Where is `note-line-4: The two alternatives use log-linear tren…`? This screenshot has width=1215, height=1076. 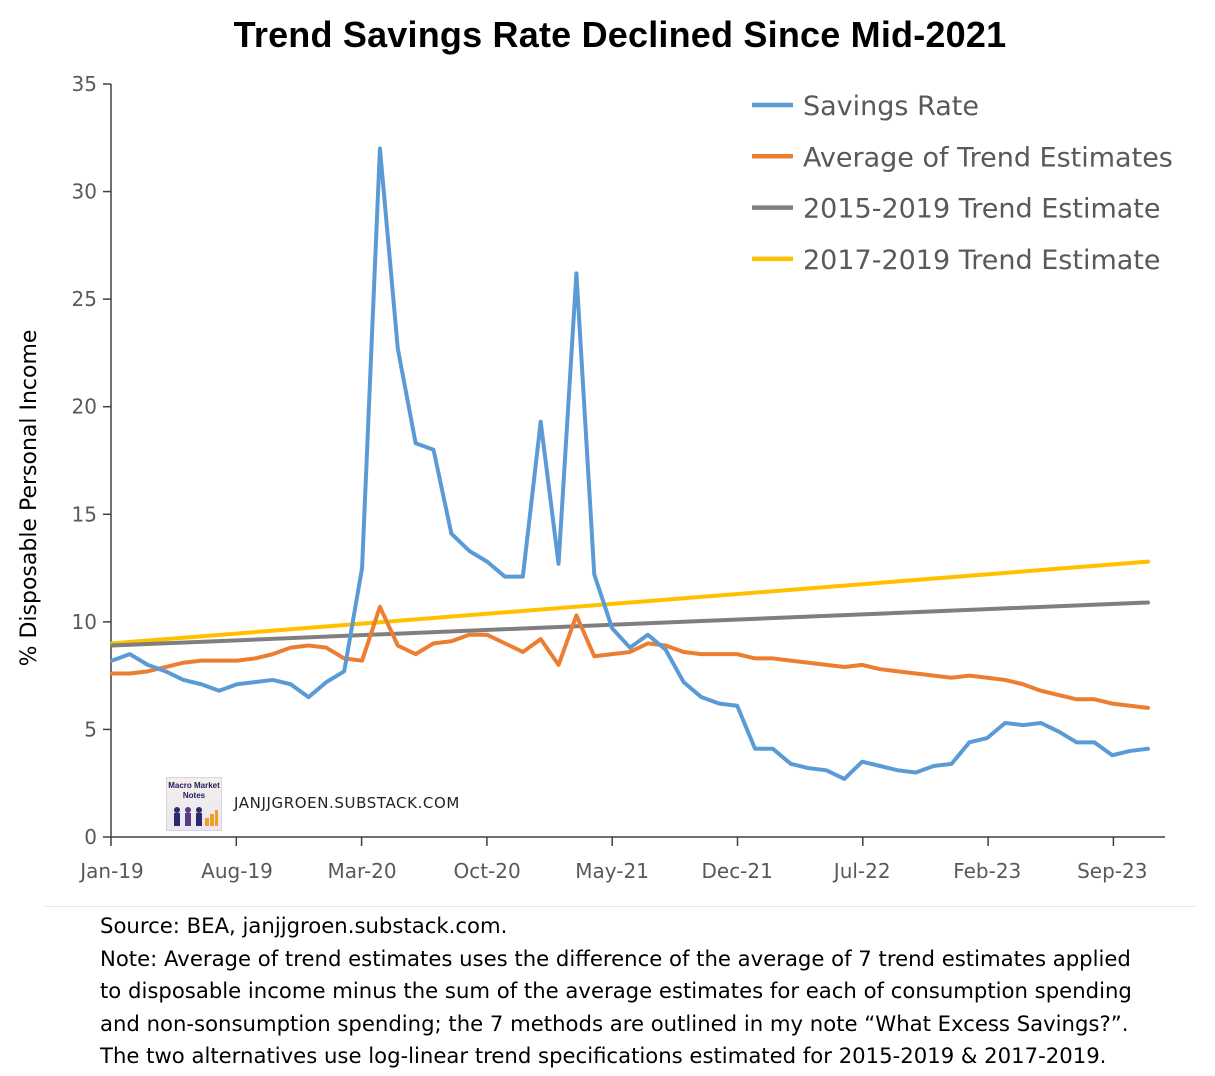 note-line-4: The two alternatives use log-linear tren… is located at coordinates (603, 1056).